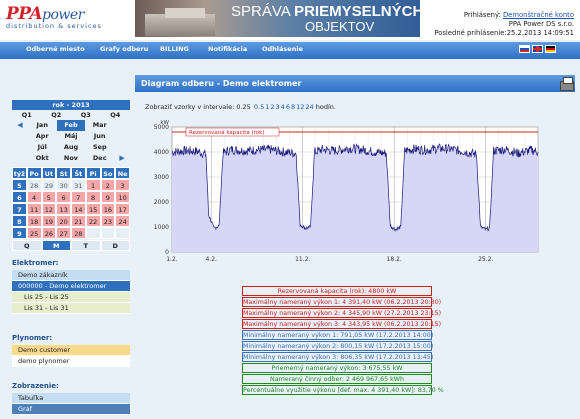 Image resolution: width=580 pixels, height=419 pixels. What do you see at coordinates (115, 245) in the screenshot?
I see `view-tab-d: D` at bounding box center [115, 245].